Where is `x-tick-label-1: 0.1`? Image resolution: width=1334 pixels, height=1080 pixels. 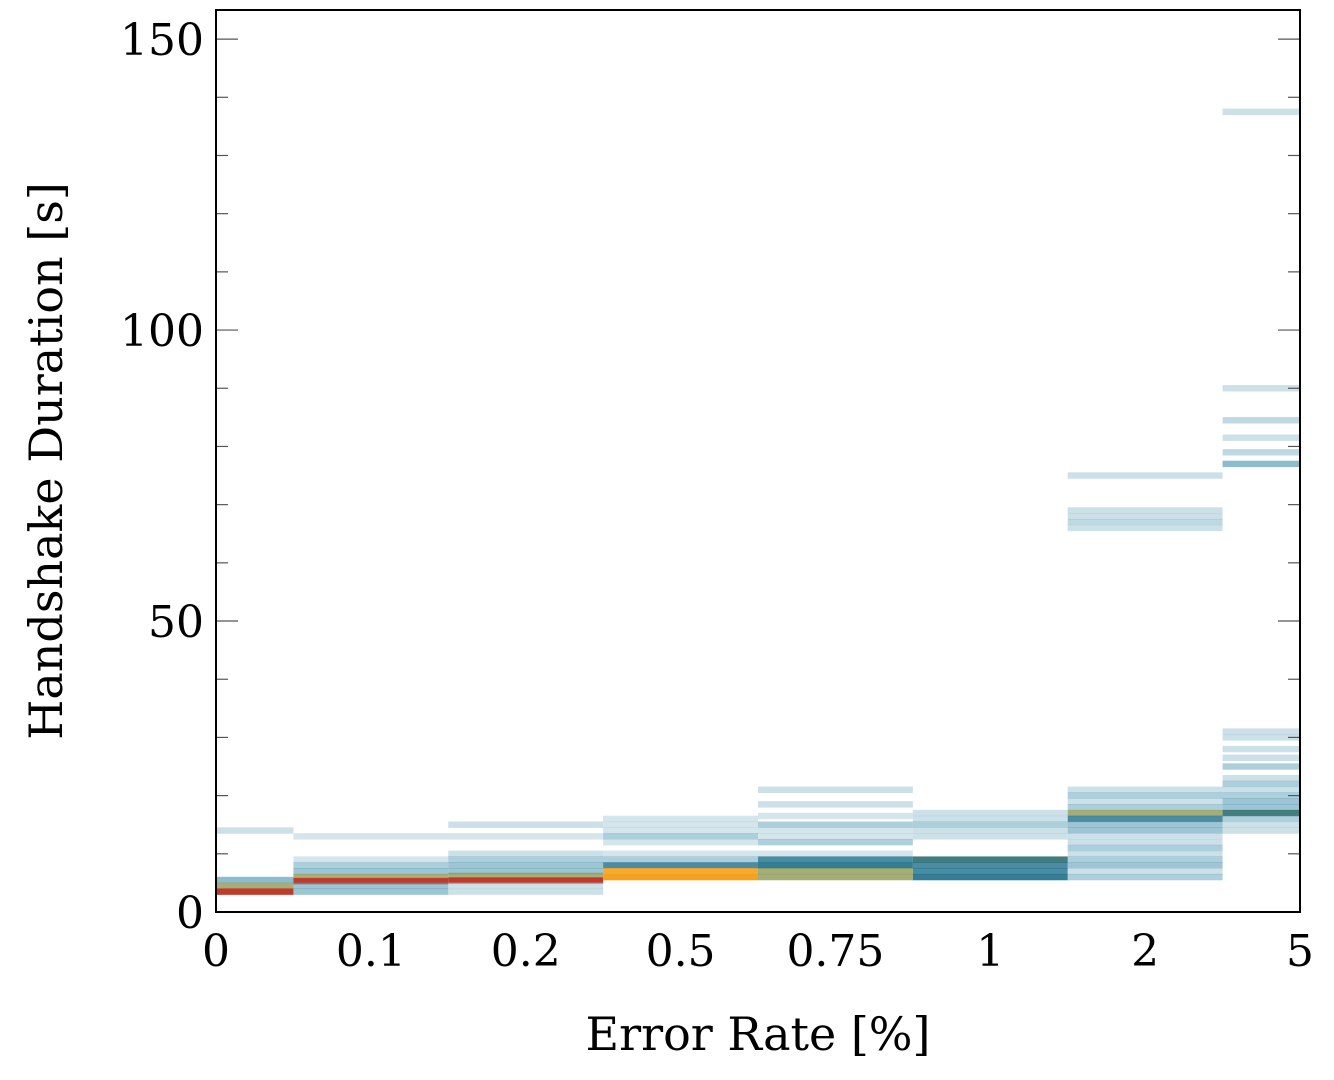
x-tick-label-1: 0.1 is located at coordinates (371, 951).